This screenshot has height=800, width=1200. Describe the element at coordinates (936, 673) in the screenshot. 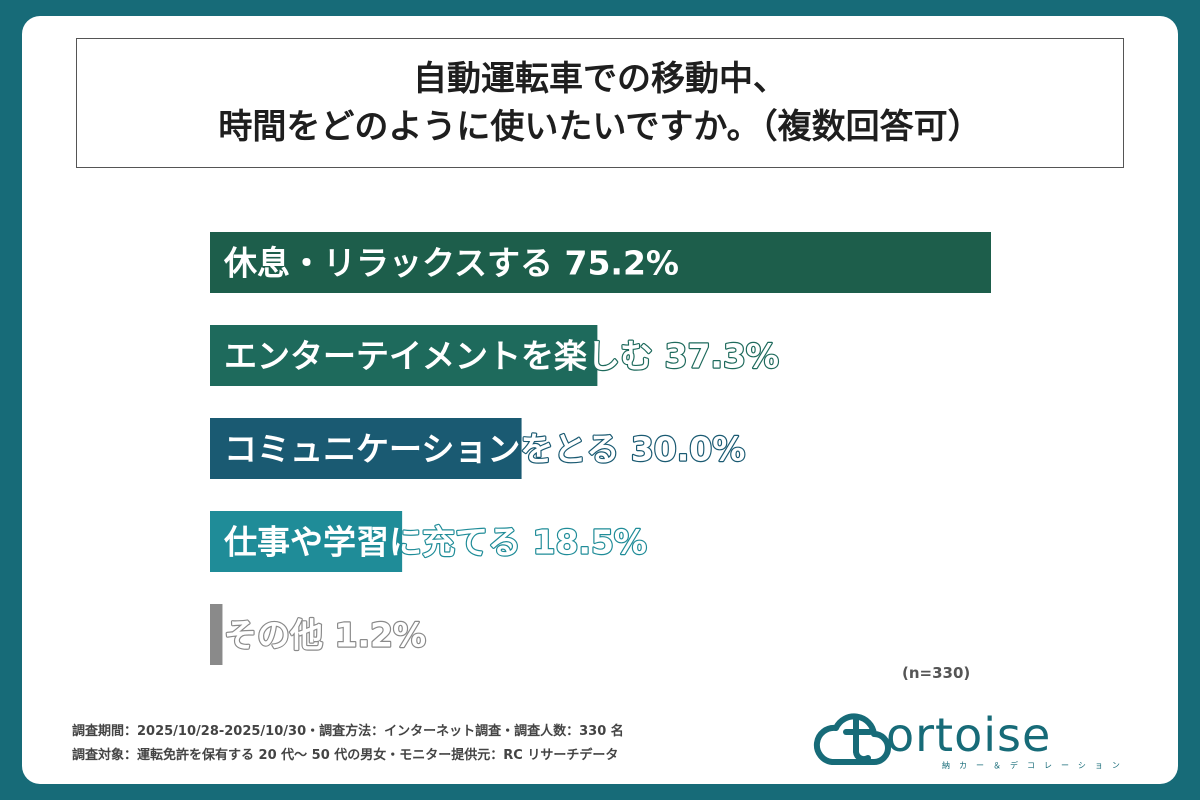

I see `sample-size-note: (n=330)` at that location.